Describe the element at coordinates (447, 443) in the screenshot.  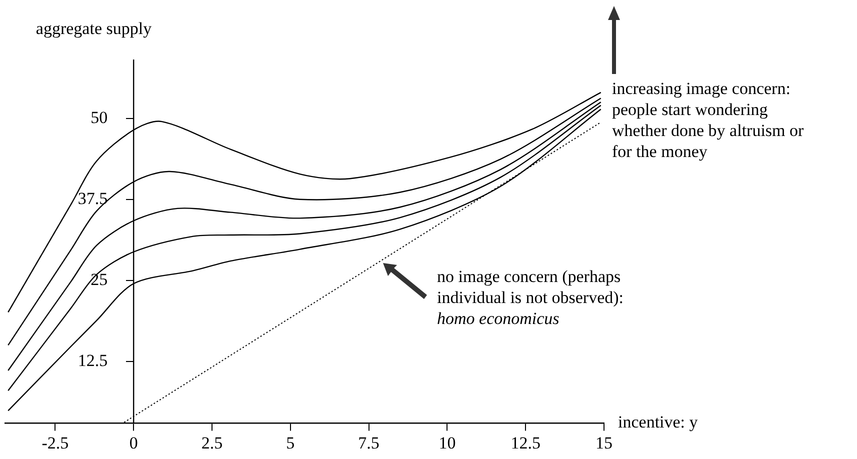
I see `x-tick-label: 10` at that location.